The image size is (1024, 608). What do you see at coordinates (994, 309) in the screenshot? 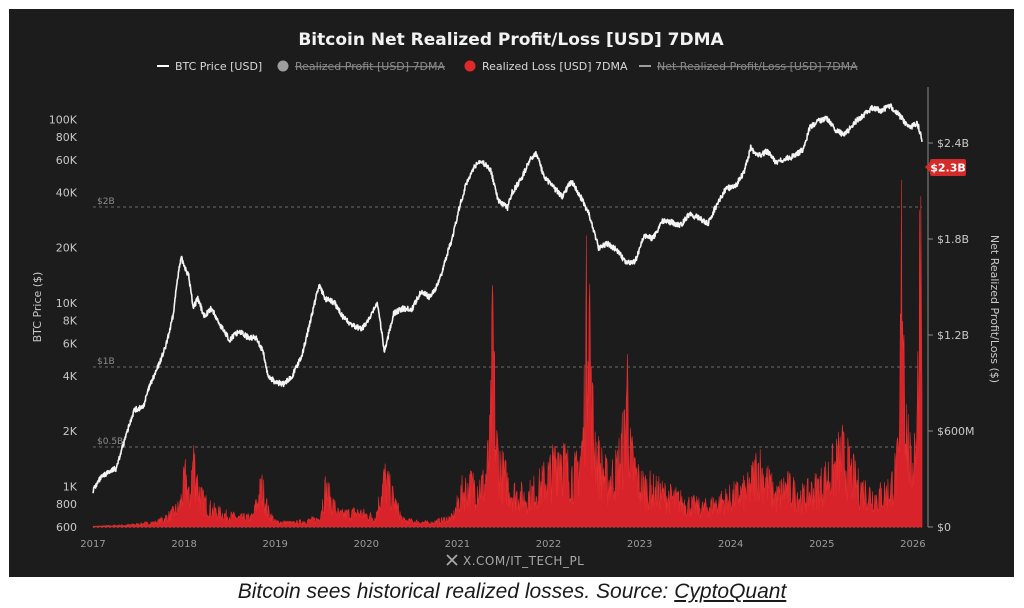
I see `right-axis-title: Net Realized Profit/Loss ($)` at bounding box center [994, 309].